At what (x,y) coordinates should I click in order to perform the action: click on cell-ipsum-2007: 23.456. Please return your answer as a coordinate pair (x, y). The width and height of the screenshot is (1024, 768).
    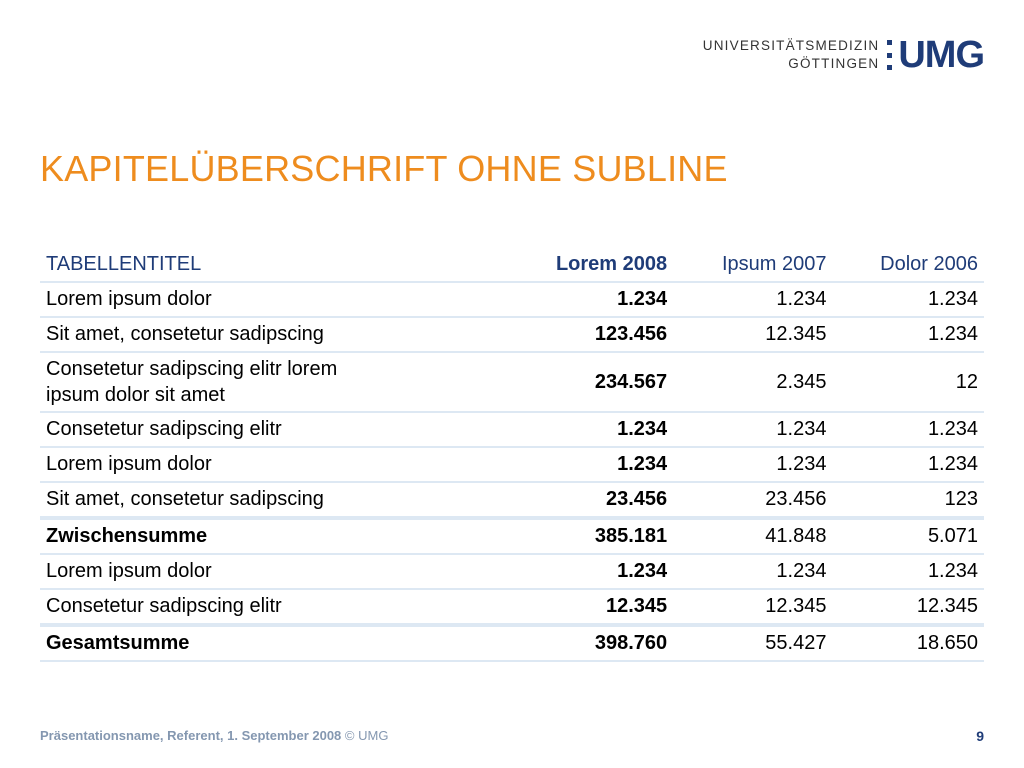
    Looking at the image, I should click on (754, 501).